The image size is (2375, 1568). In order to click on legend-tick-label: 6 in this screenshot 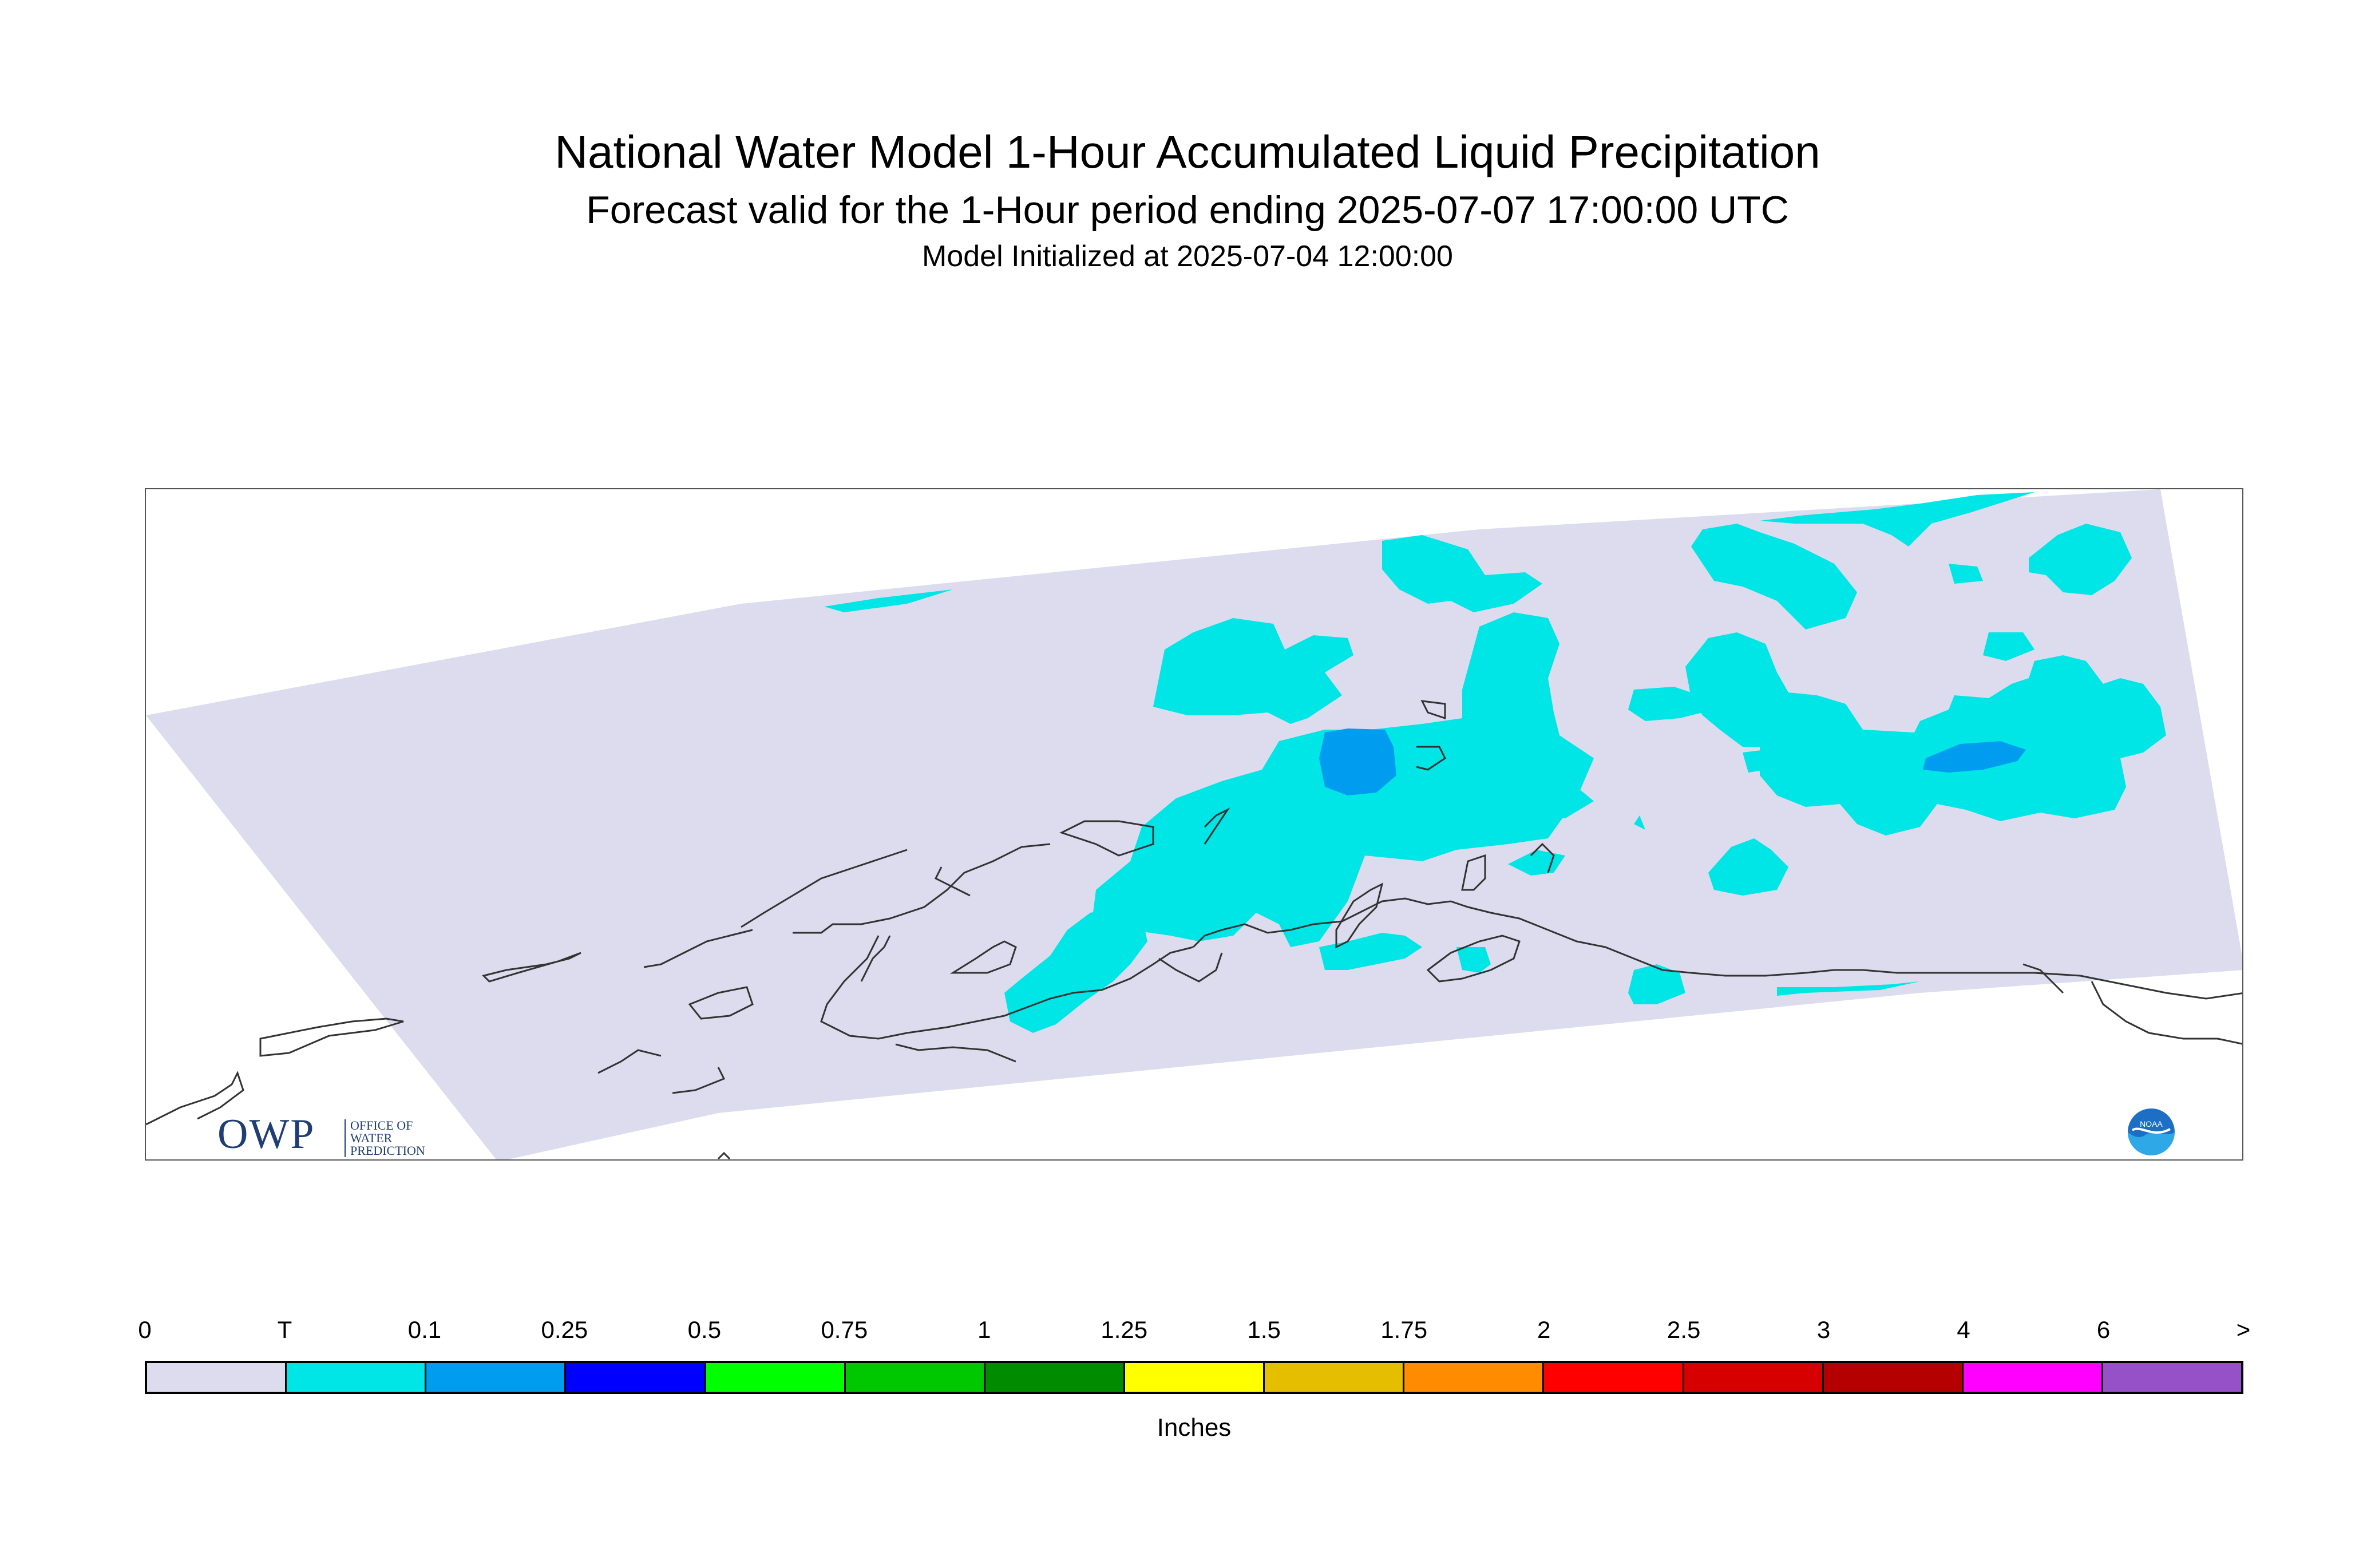, I will do `click(2103, 1329)`.